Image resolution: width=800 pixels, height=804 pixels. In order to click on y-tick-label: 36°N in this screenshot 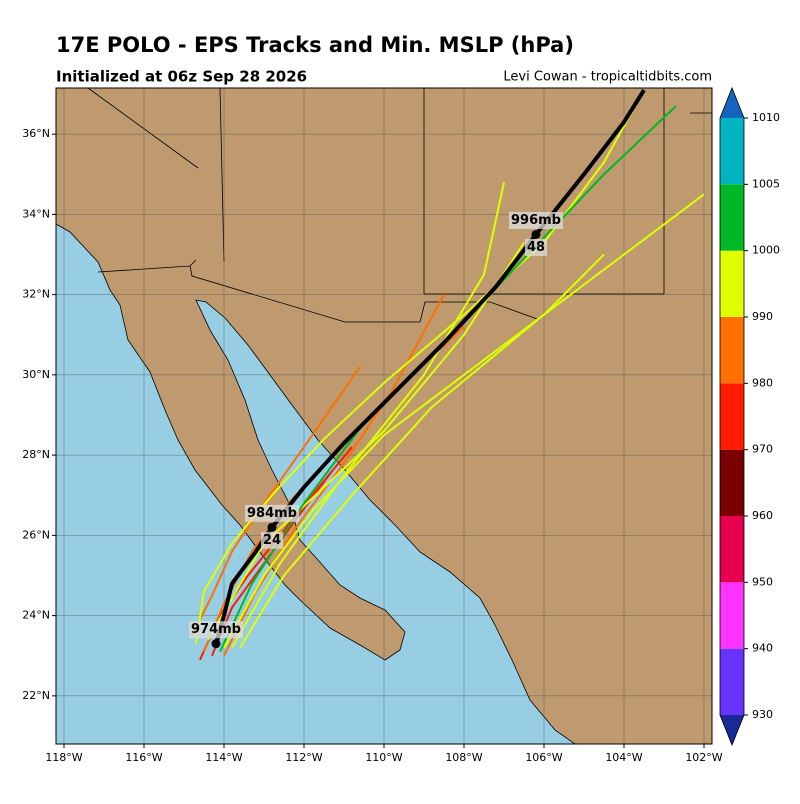, I will do `click(36, 133)`.